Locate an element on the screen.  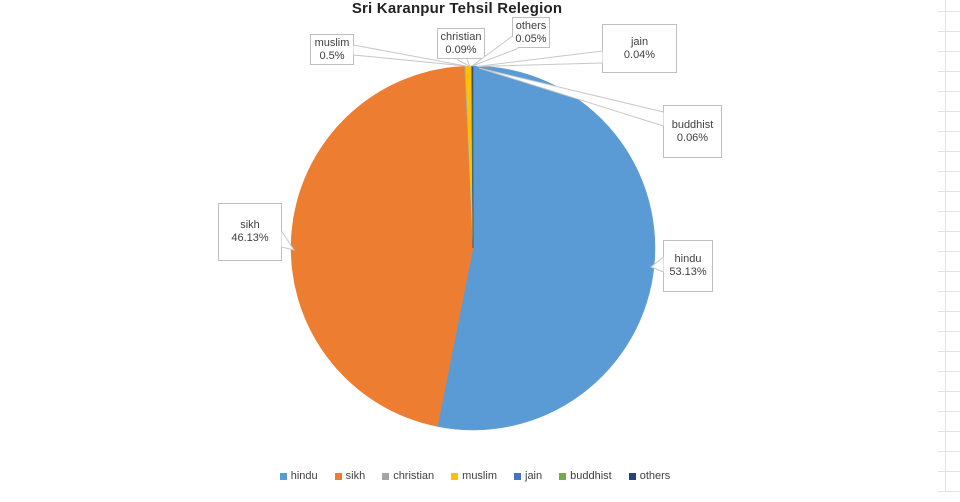
legend-label: others is located at coordinates (655, 476).